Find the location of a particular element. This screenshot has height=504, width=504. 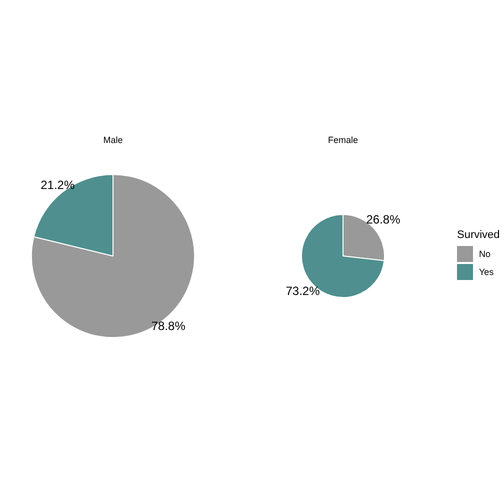

data-label: 26.8% is located at coordinates (383, 219).